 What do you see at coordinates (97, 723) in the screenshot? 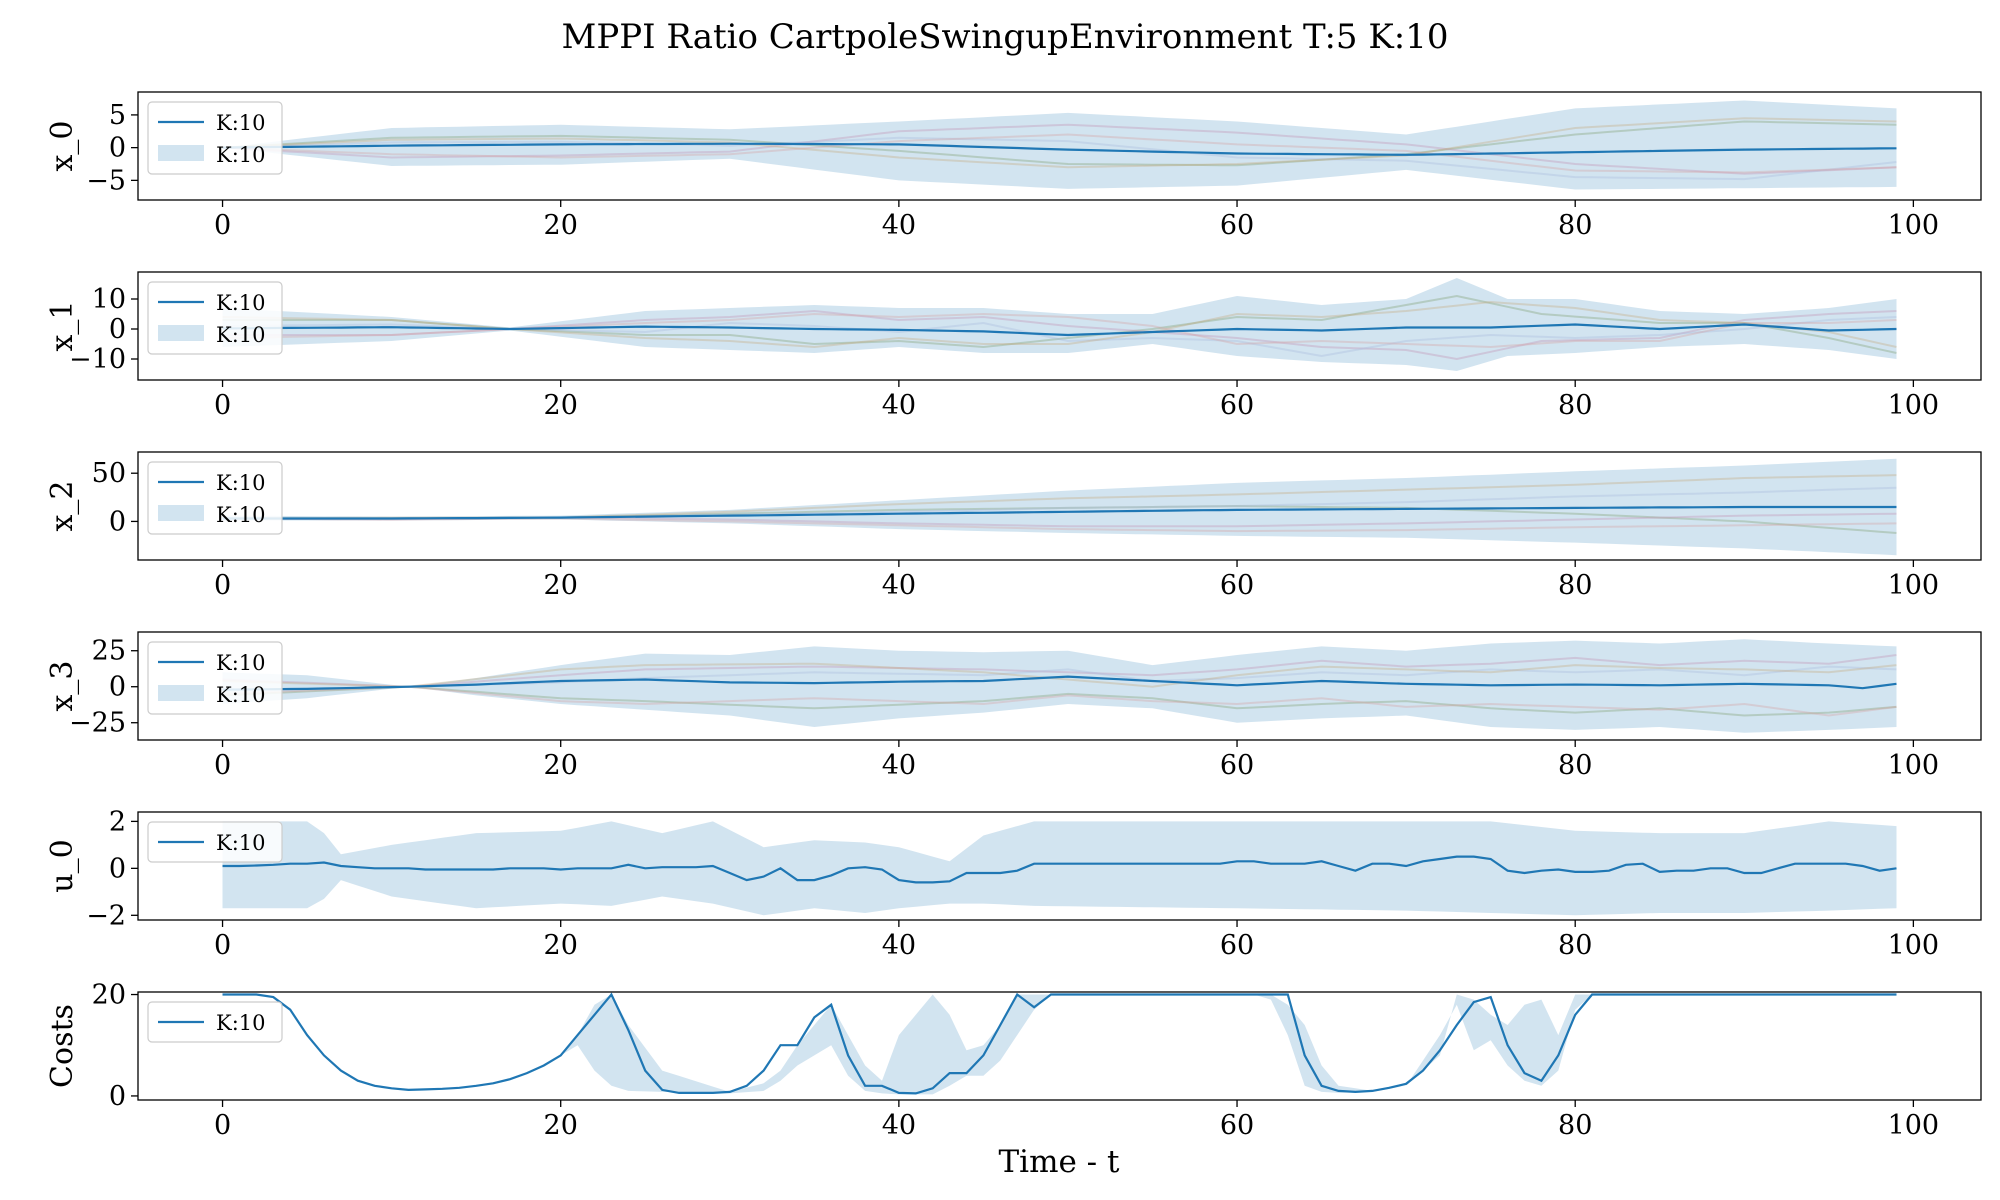
I see `y-tick-label: −25` at bounding box center [97, 723].